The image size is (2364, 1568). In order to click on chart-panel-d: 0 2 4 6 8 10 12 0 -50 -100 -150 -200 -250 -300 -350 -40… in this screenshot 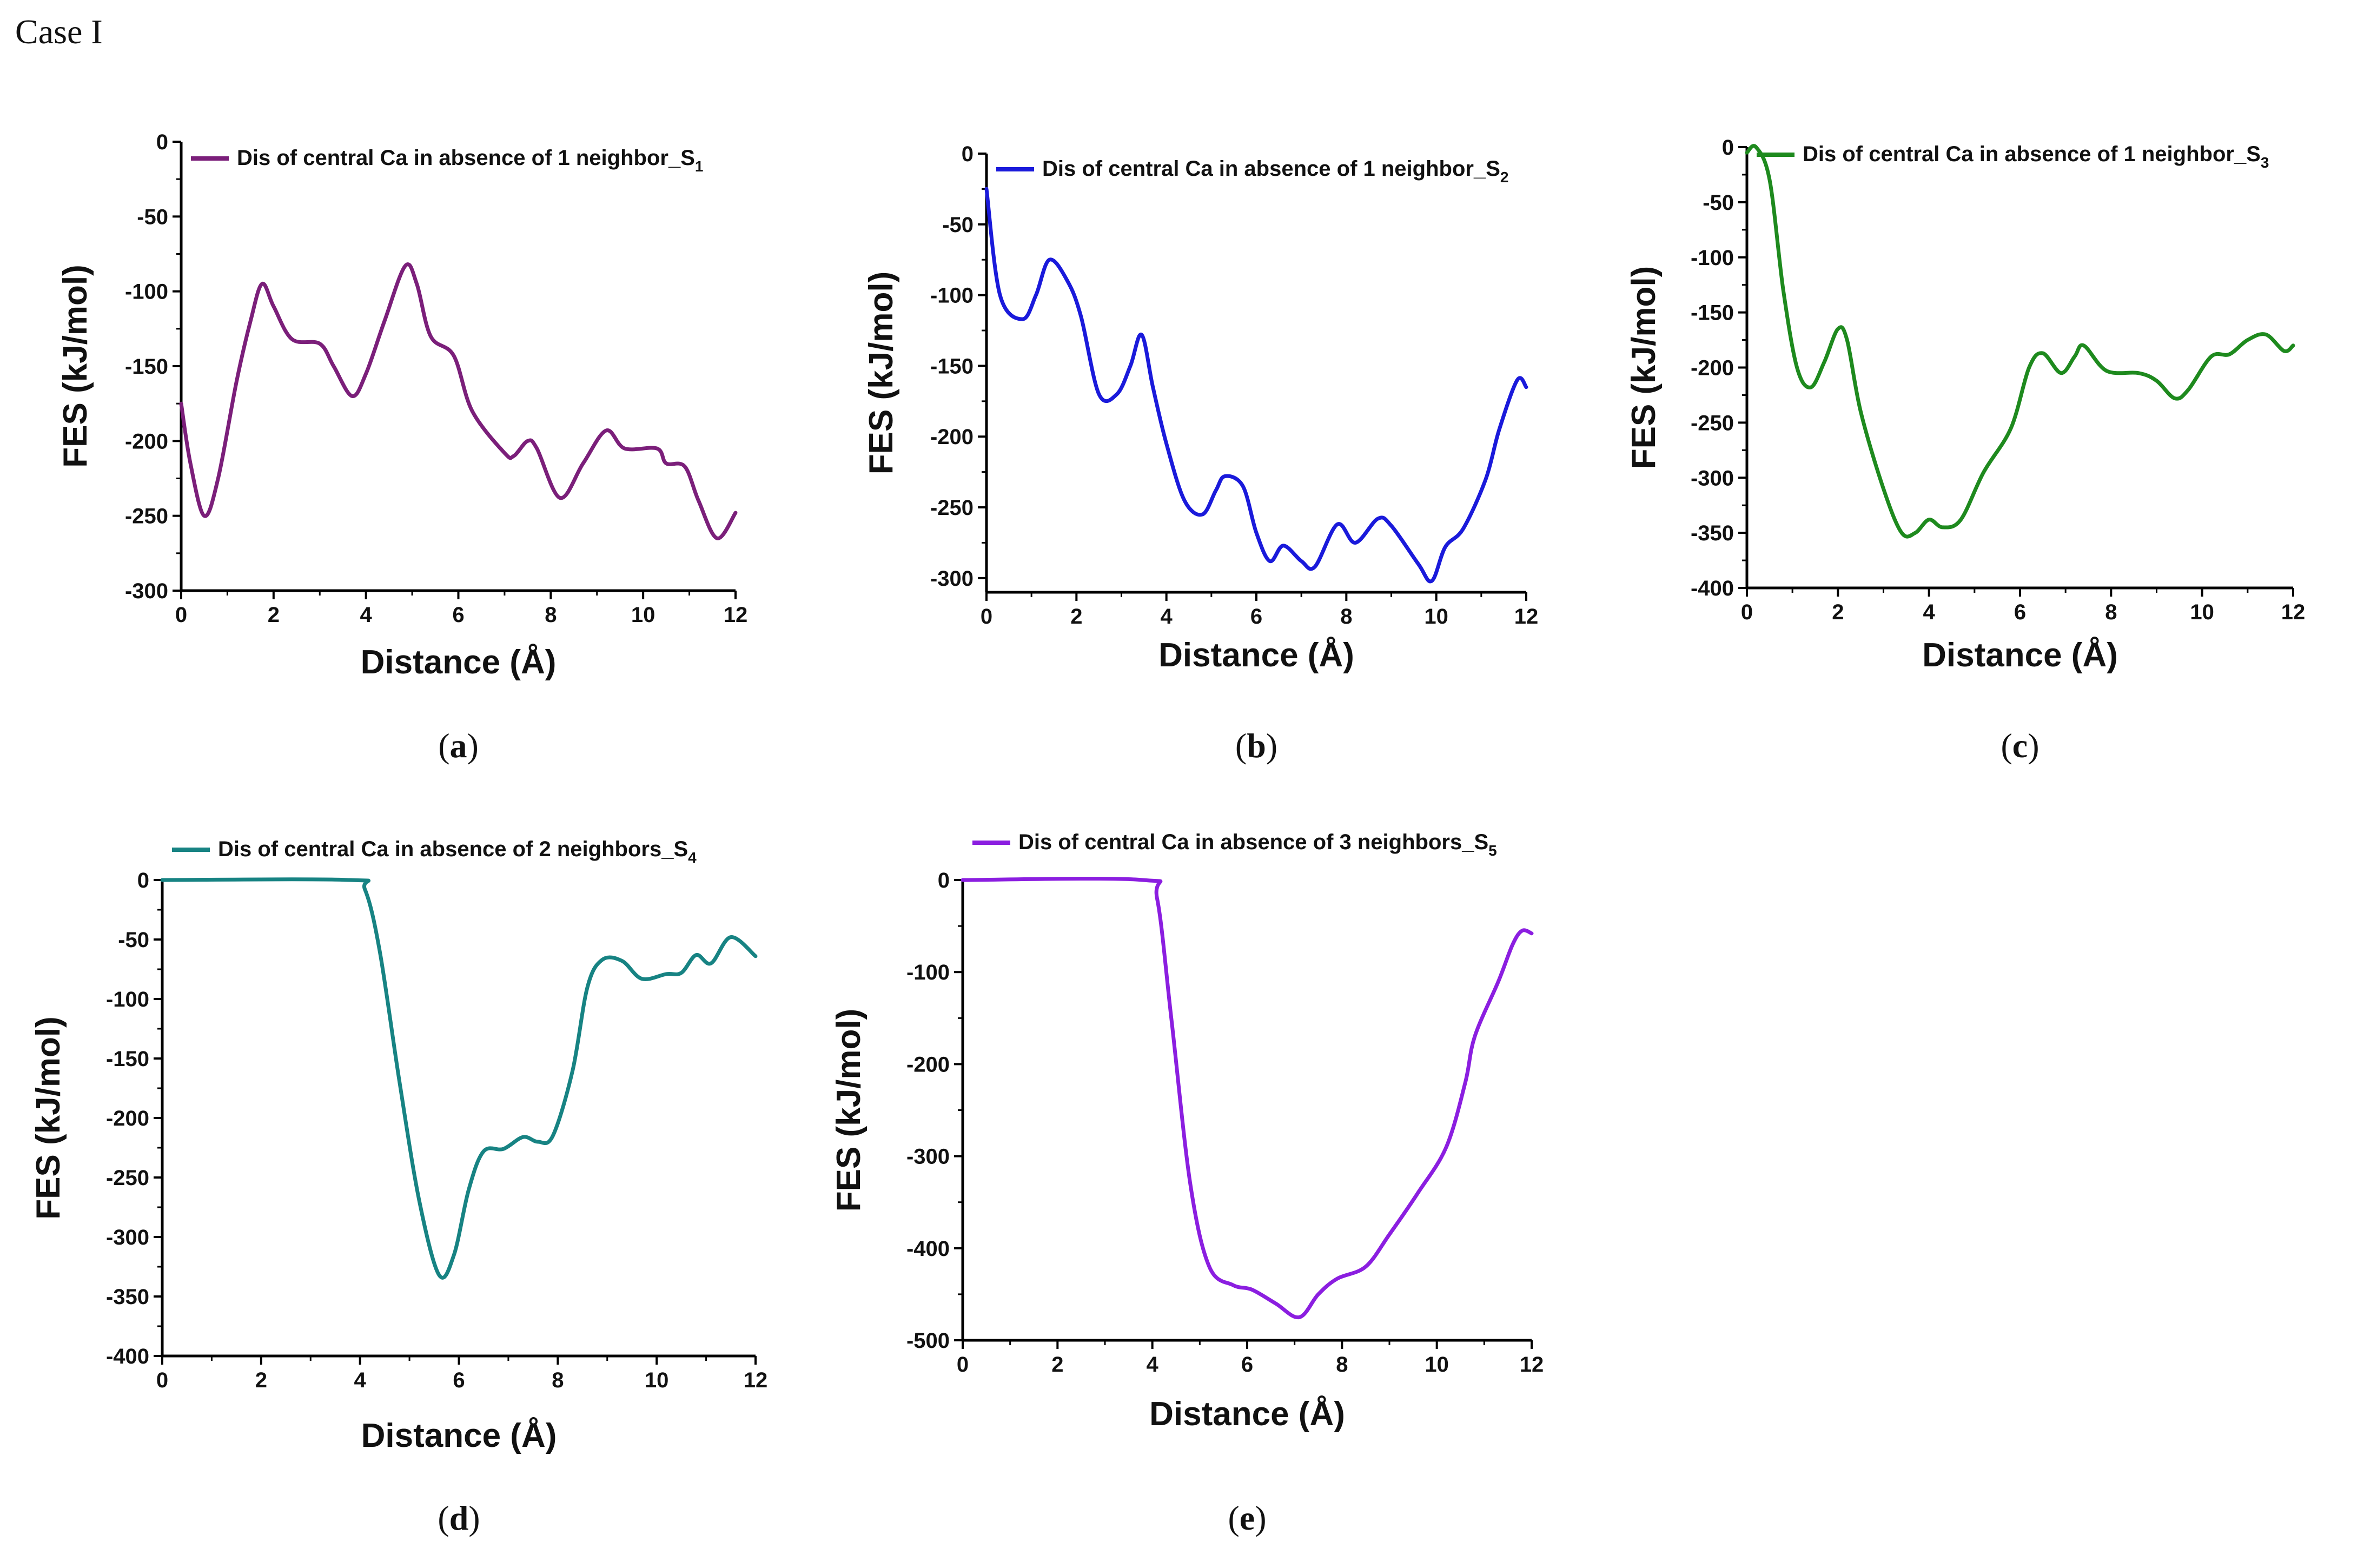, I will do `click(399, 1187)`.